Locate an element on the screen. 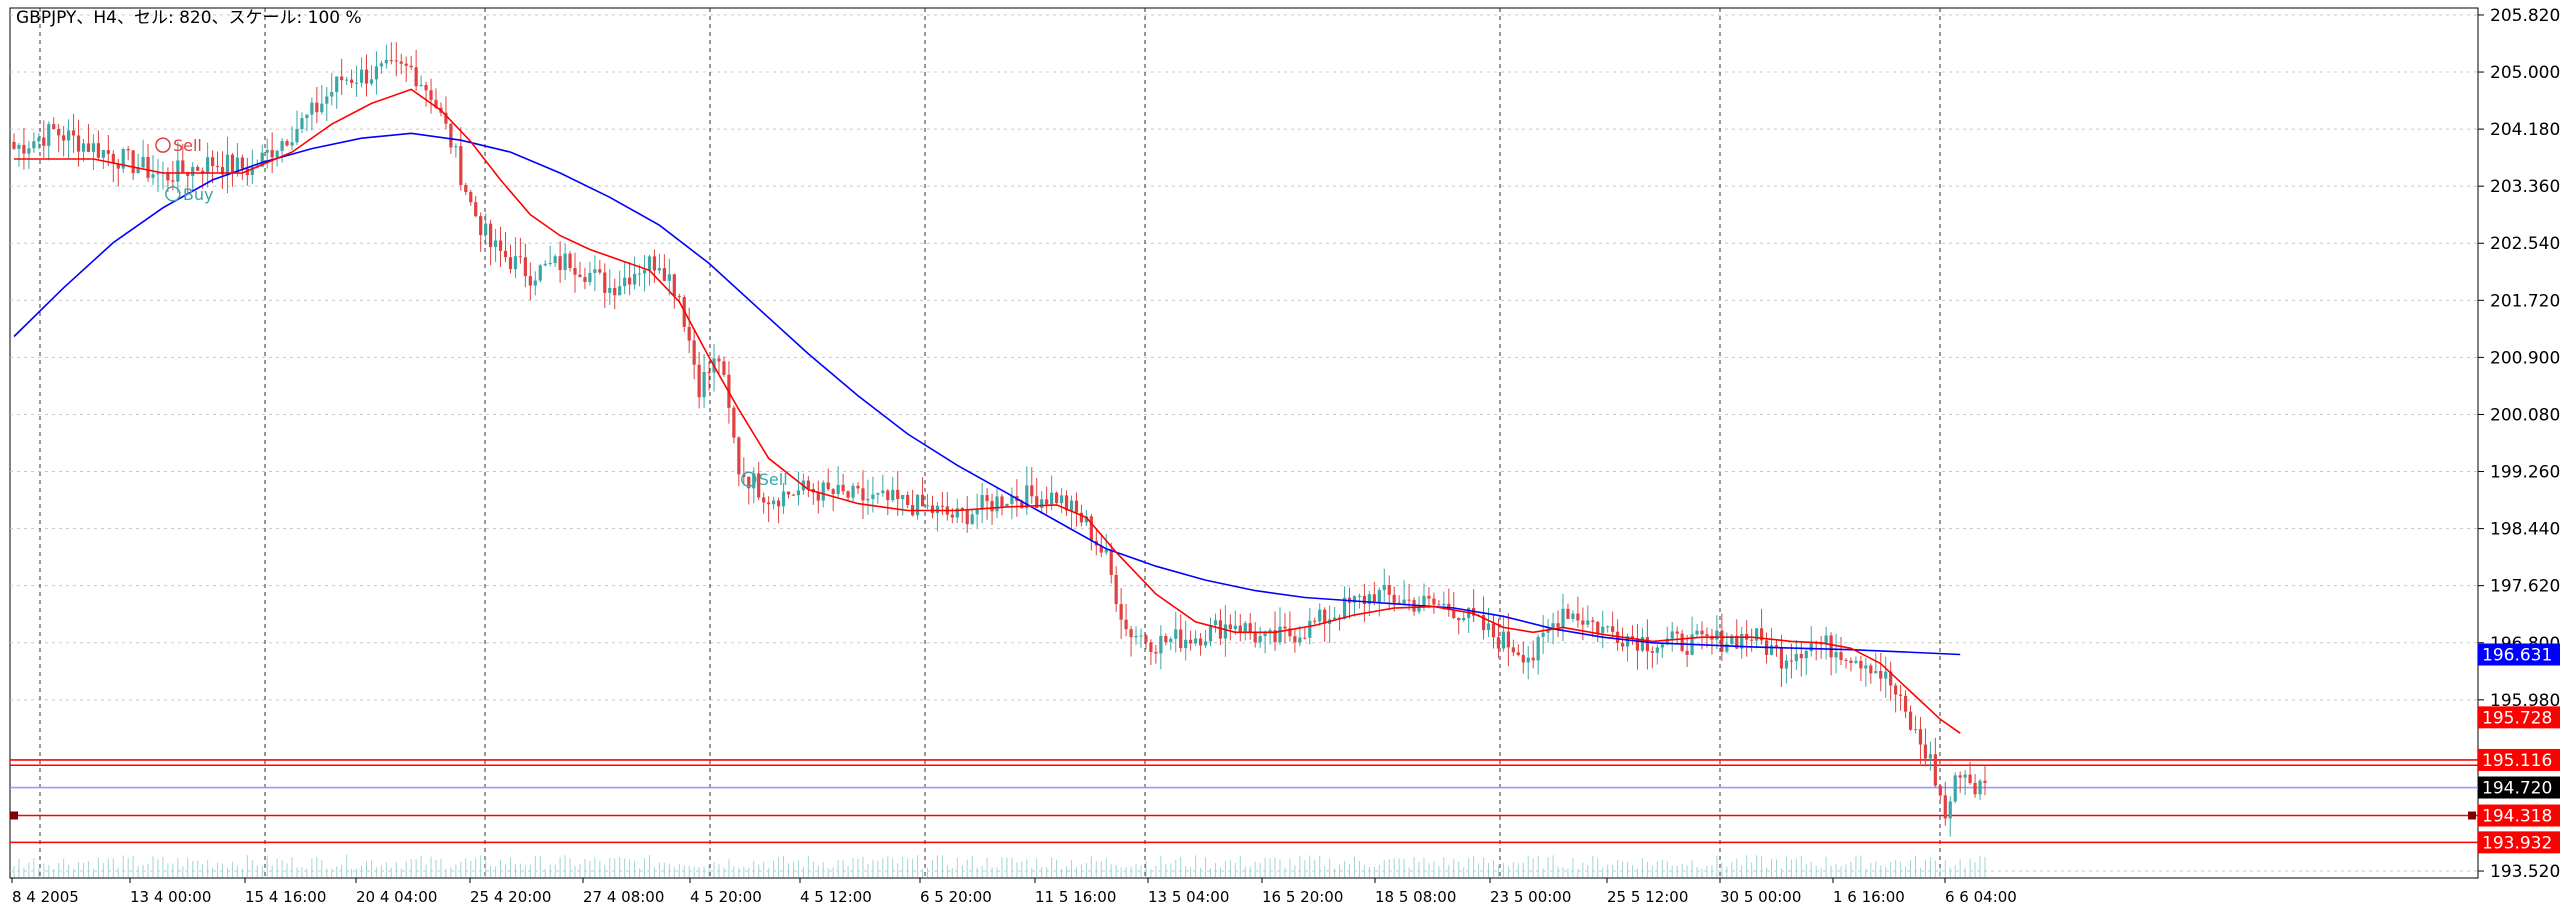 The width and height of the screenshot is (2560, 914). date-tick-label-3: 20 4 04:00 is located at coordinates (396, 897).